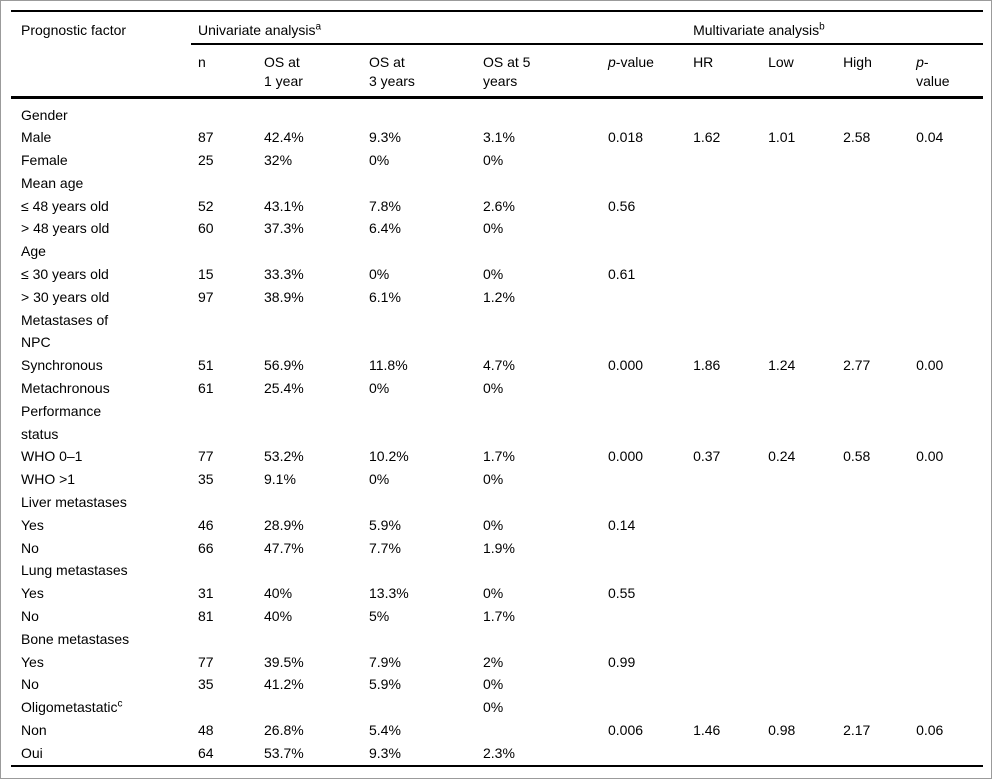 This screenshot has height=779, width=992. I want to click on cell-os-1-year: 39.5%, so click(284, 661).